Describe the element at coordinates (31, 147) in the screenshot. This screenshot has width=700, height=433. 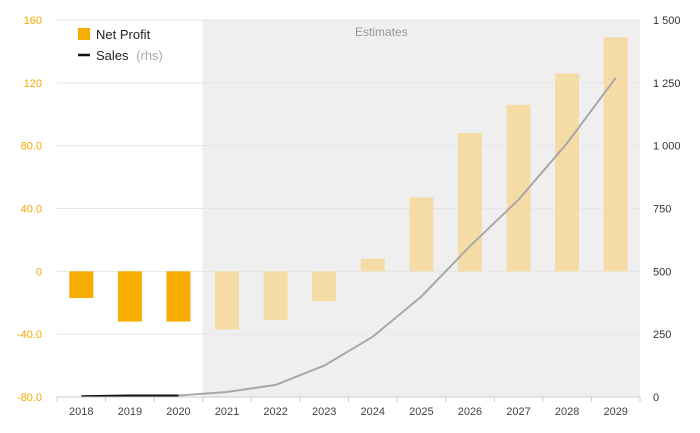
I see `left-tick-label: 80.0` at that location.